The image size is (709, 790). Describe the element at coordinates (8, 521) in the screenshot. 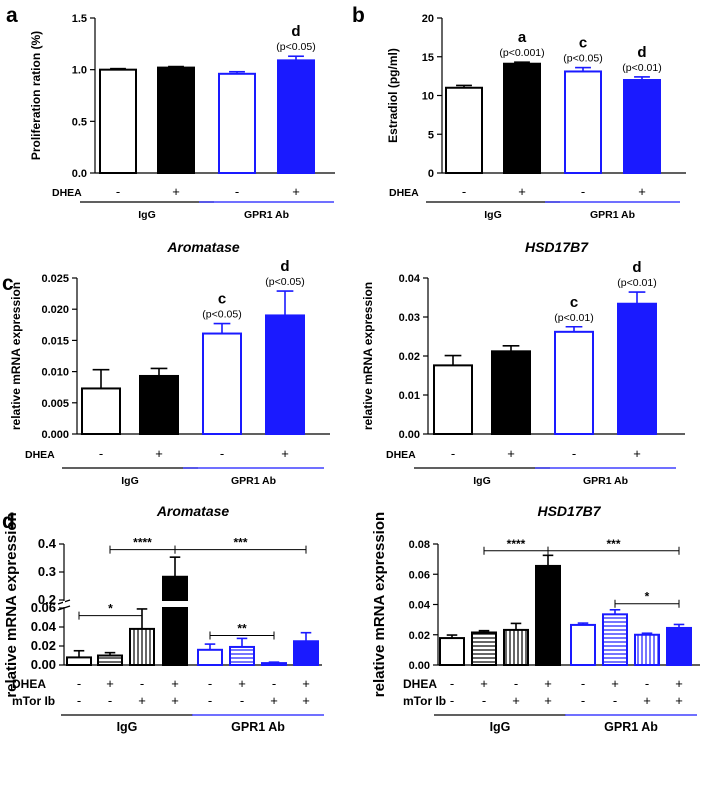

I see `panel-letter-d: d` at that location.